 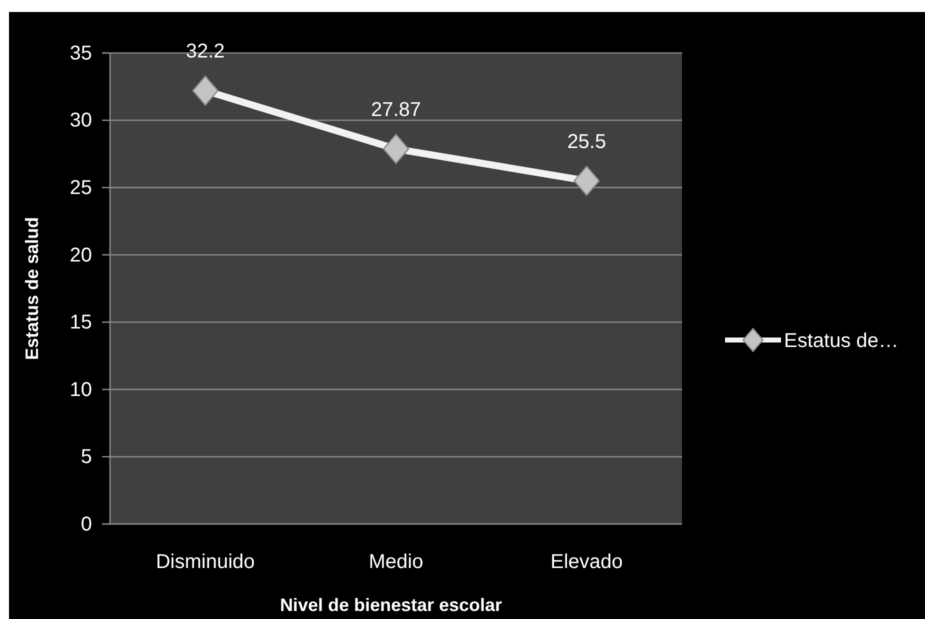 What do you see at coordinates (205, 562) in the screenshot?
I see `x-tick-label: Disminuido` at bounding box center [205, 562].